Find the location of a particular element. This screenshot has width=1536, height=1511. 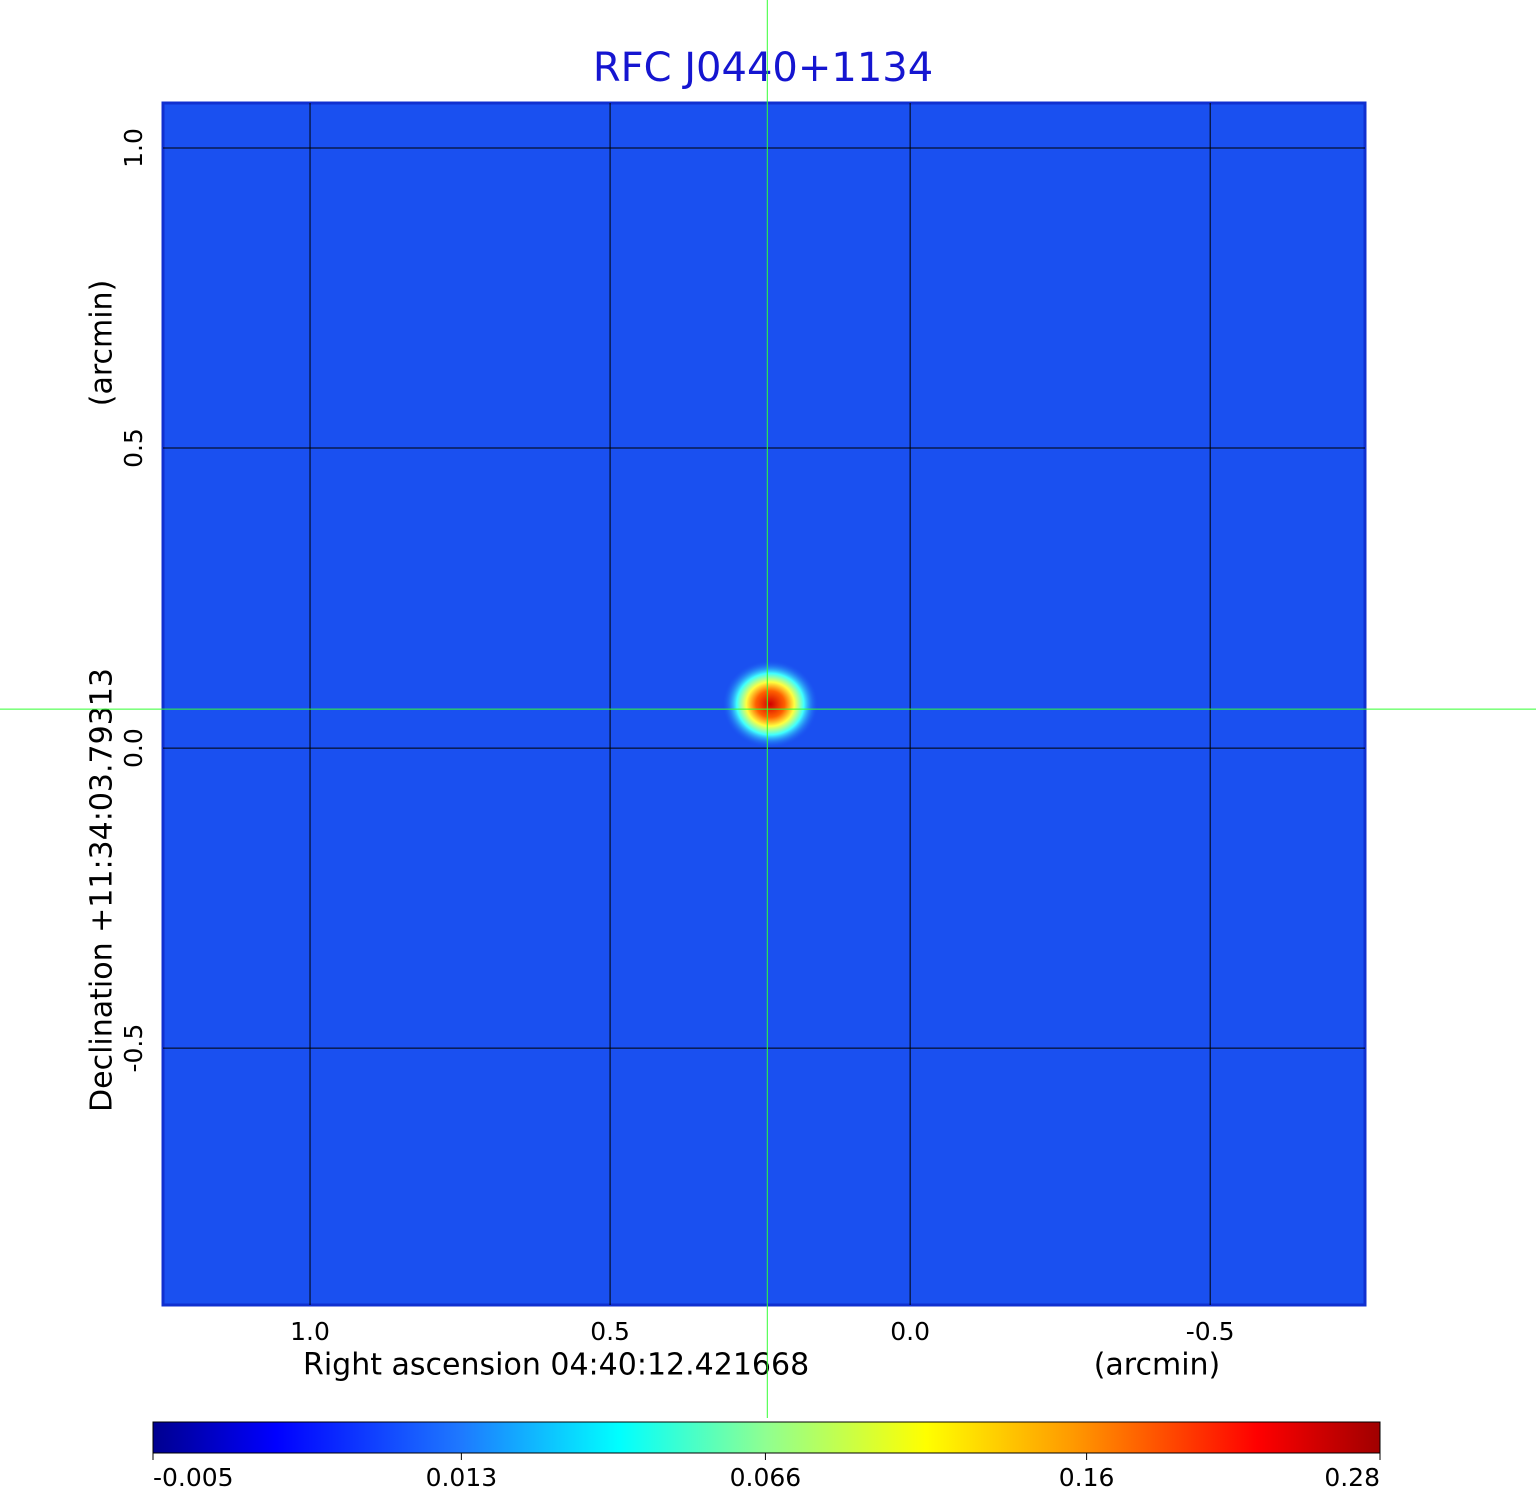

chart-title: RFC J0440+1134 is located at coordinates (763, 68).